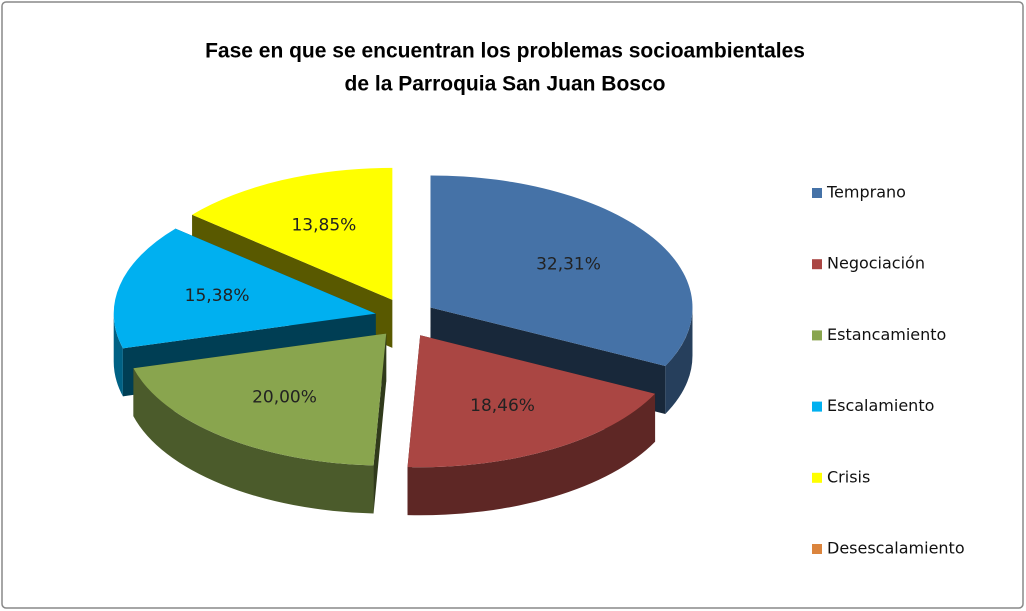  What do you see at coordinates (896, 548) in the screenshot?
I see `legend-label: Desescalamiento` at bounding box center [896, 548].